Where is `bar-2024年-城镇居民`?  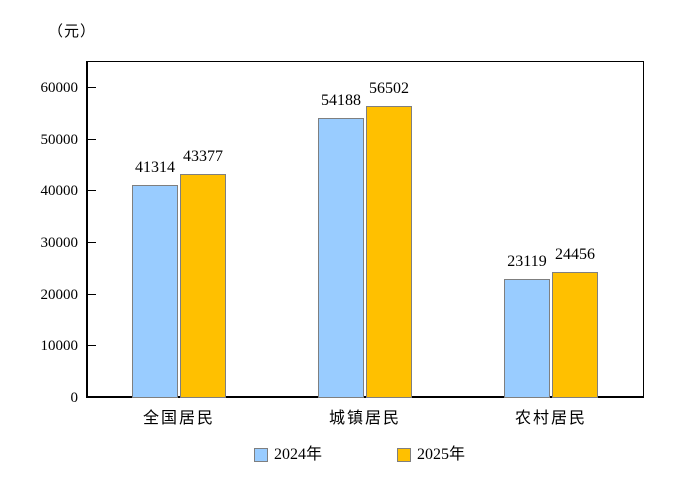
bar-2024年-城镇居民 is located at coordinates (341, 258).